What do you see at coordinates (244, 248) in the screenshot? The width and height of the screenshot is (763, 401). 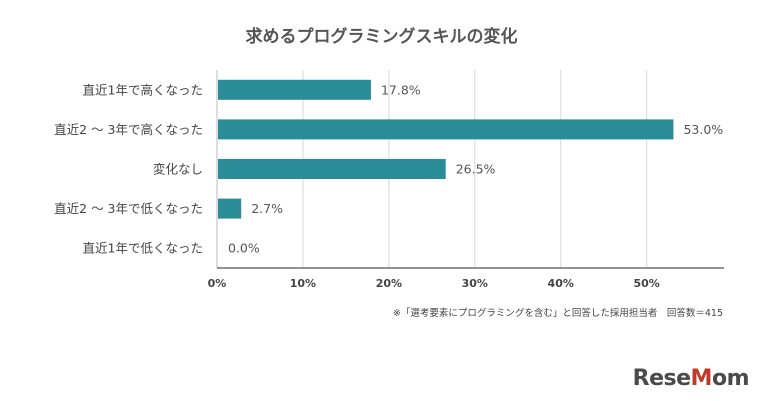 I see `value-label: 0.0%` at bounding box center [244, 248].